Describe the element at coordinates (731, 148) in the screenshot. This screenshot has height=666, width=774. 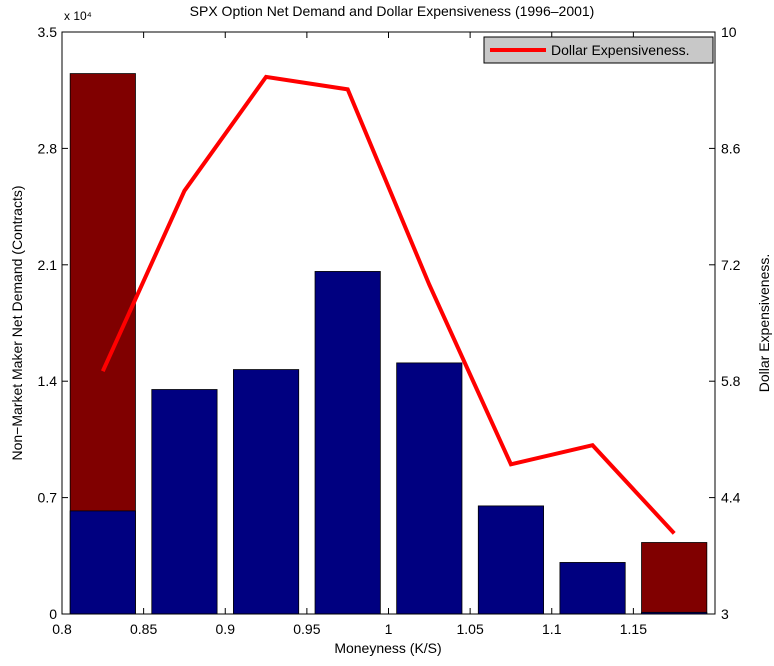
I see `y2-tick-label: 8.6` at that location.